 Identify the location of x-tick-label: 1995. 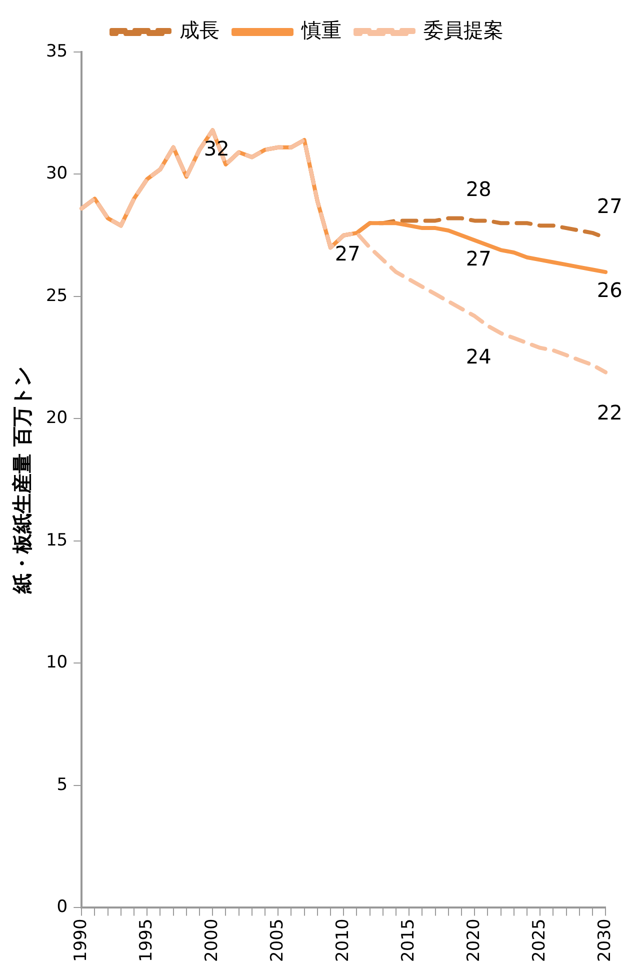
(146, 940).